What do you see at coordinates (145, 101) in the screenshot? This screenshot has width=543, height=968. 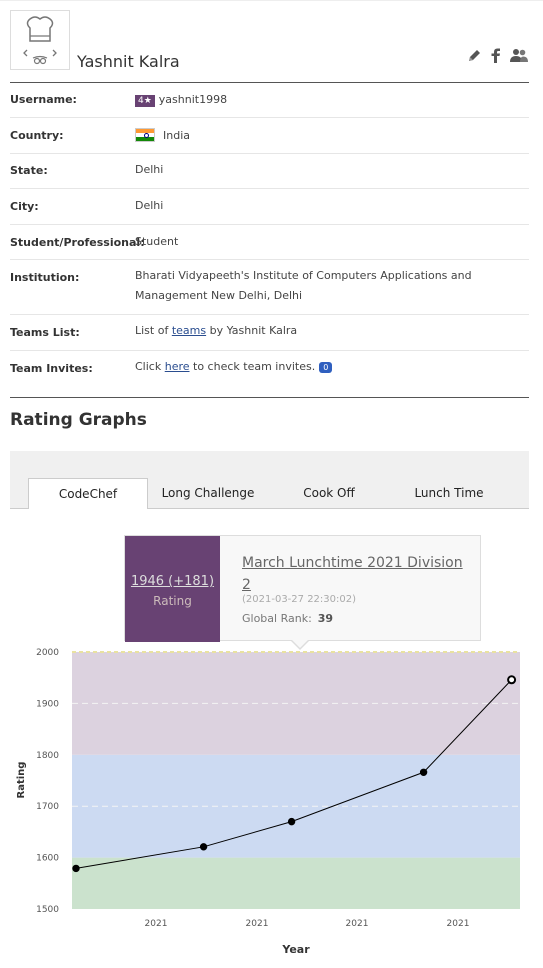 I see `star-badge: 4★` at bounding box center [145, 101].